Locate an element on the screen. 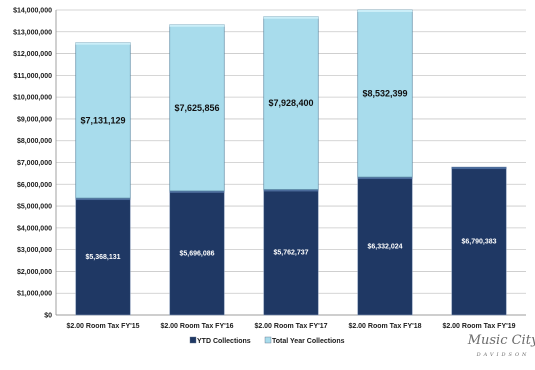 The height and width of the screenshot is (370, 535). x-category-label: $2.00 Room Tax FY'16 is located at coordinates (196, 326).